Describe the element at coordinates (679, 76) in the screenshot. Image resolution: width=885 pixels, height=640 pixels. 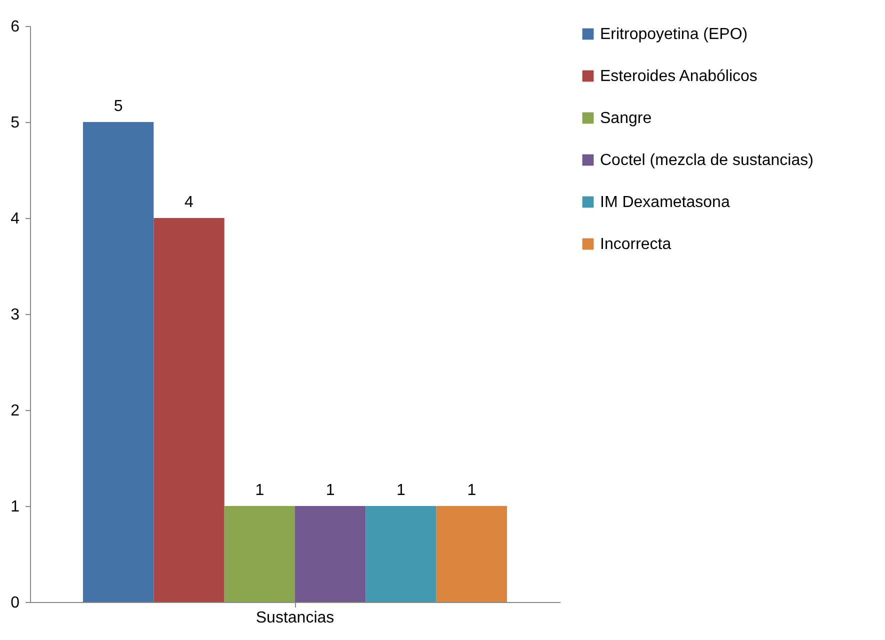
I see `legend-label: Esteroides Anabólicos` at that location.